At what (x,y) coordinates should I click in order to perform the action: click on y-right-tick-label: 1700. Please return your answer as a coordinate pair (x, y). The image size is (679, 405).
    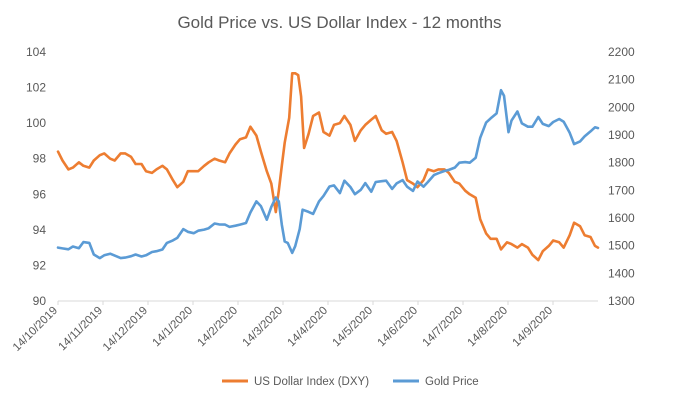
    Looking at the image, I should click on (621, 190).